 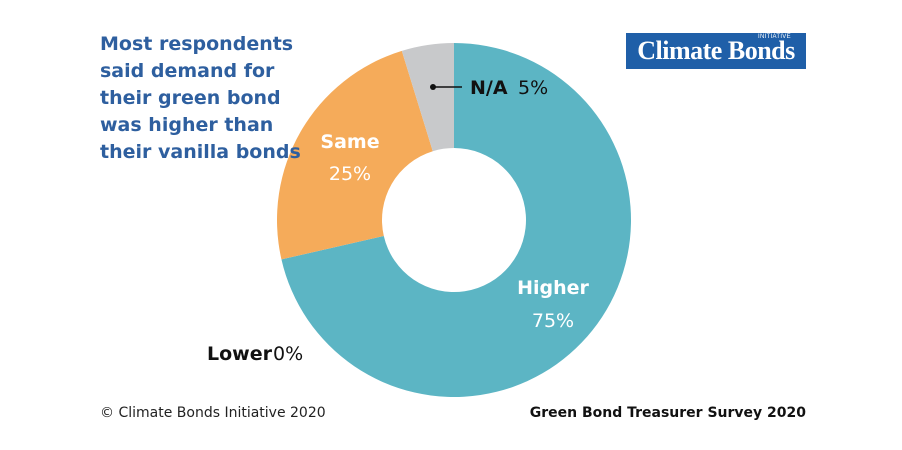 What do you see at coordinates (213, 413) in the screenshot?
I see `copyright-text: © Climate Bonds Initiative 2020` at bounding box center [213, 413].